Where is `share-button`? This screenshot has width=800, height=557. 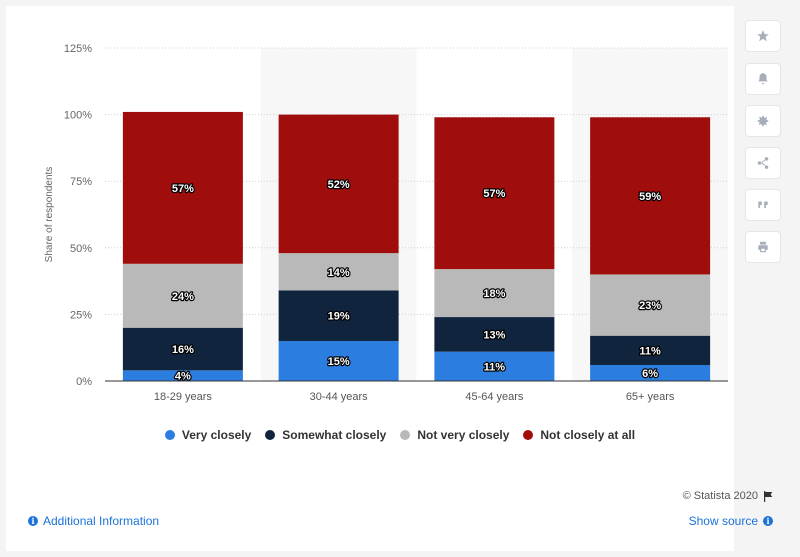
share-button is located at coordinates (763, 163).